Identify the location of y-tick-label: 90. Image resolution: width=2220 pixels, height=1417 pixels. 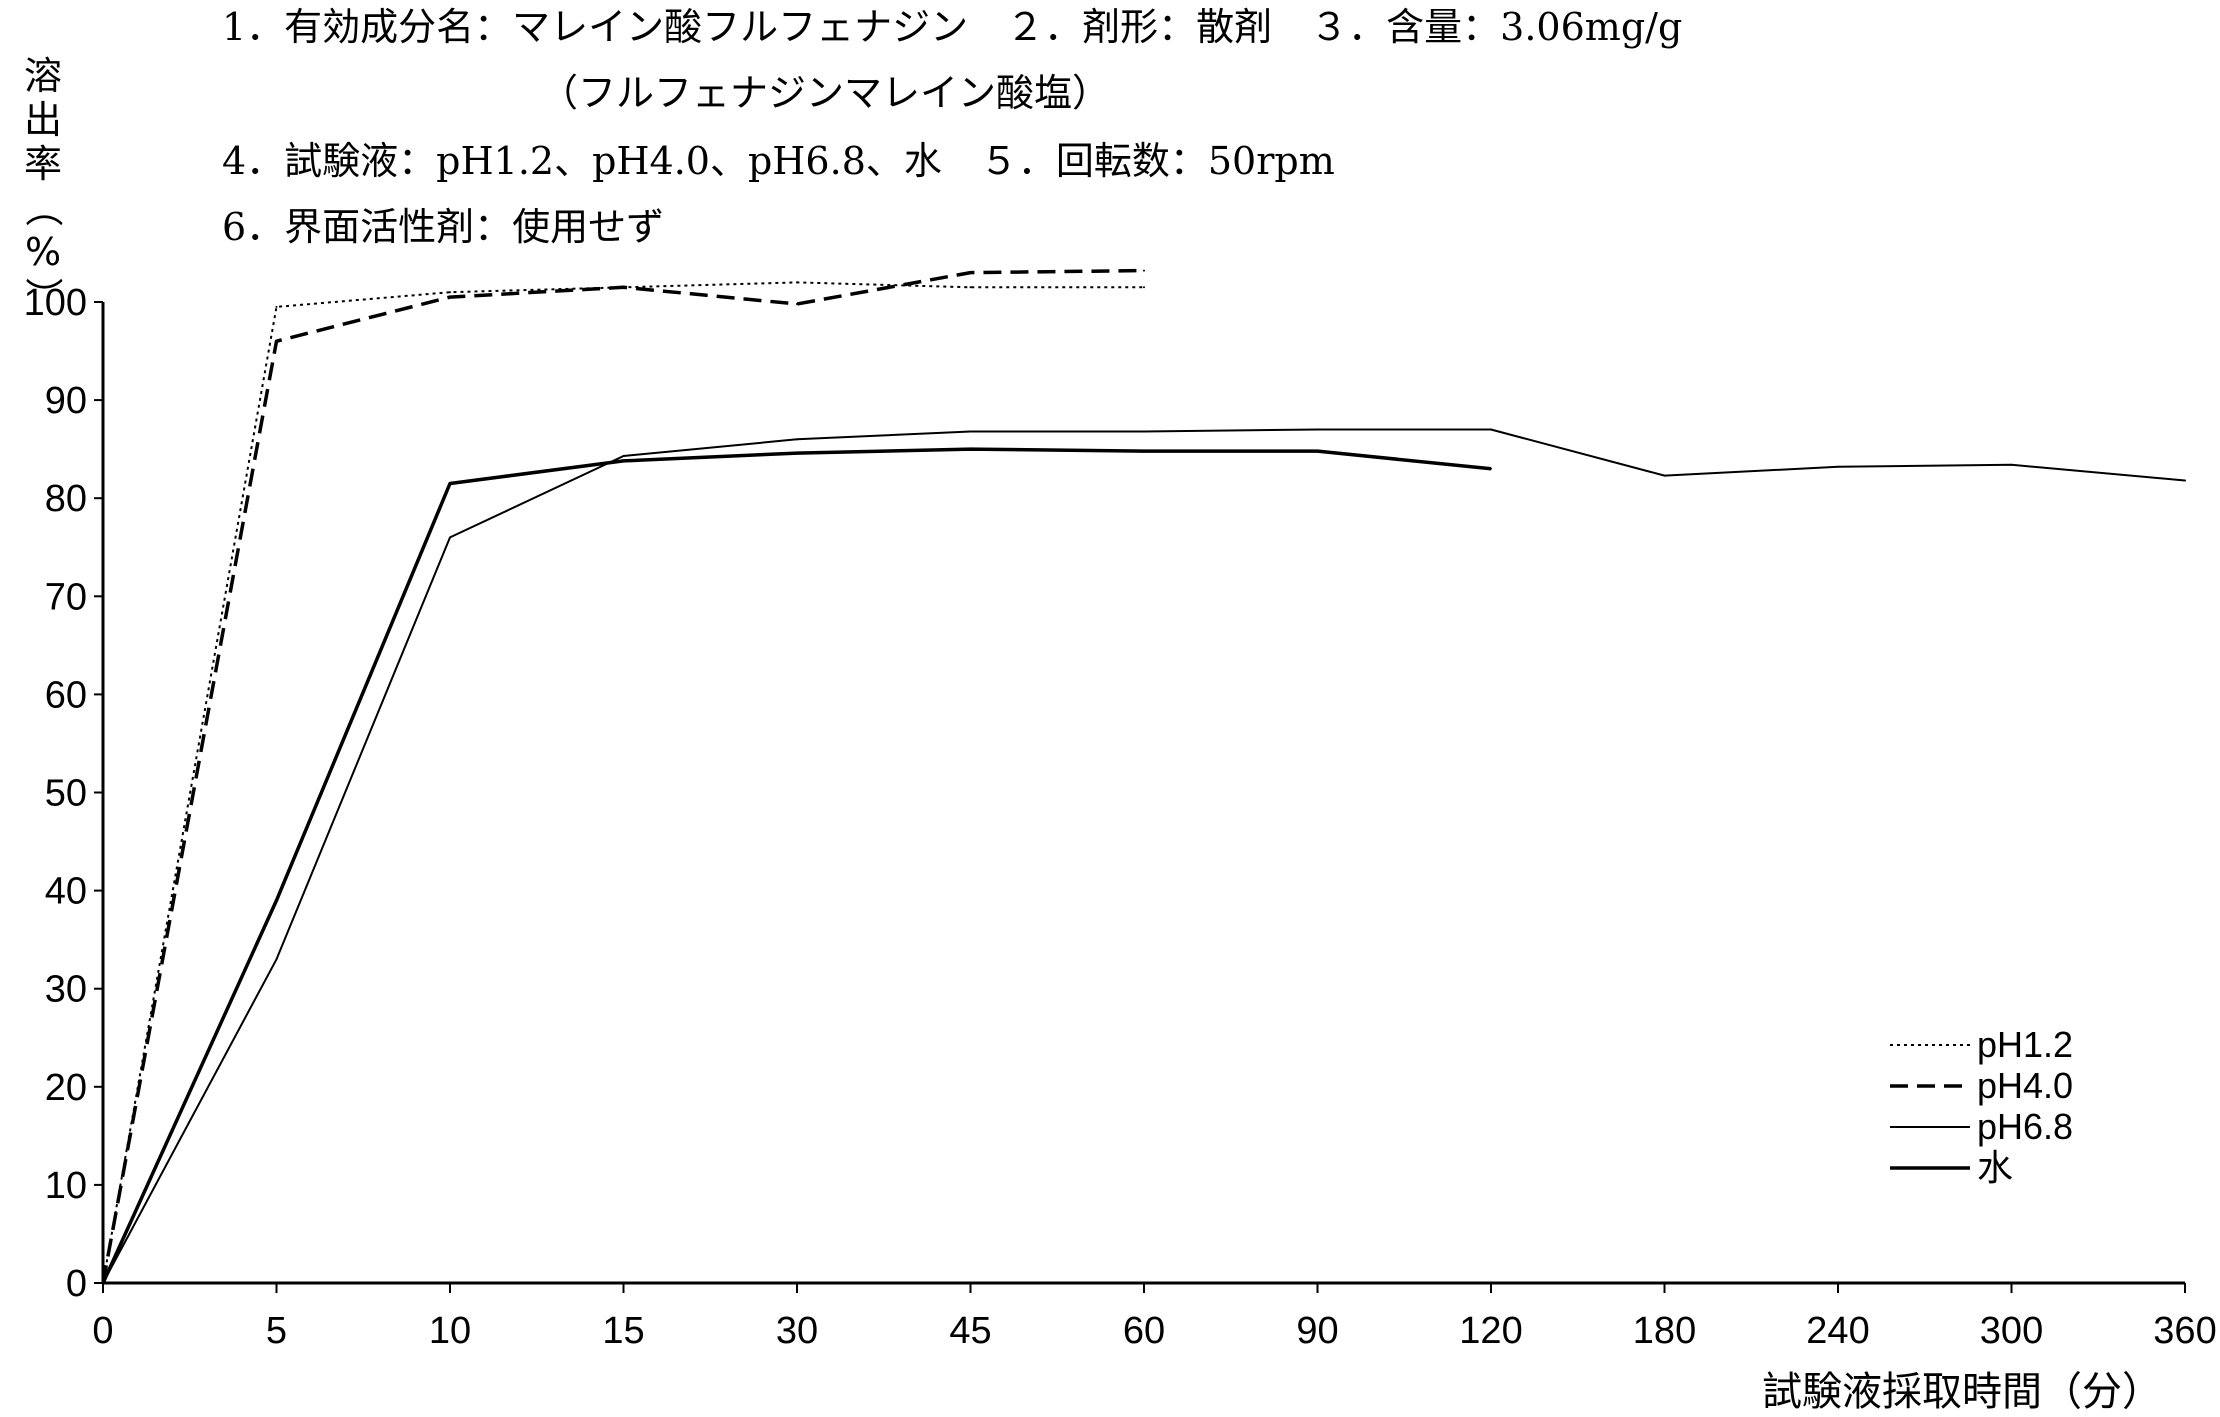
(66, 401).